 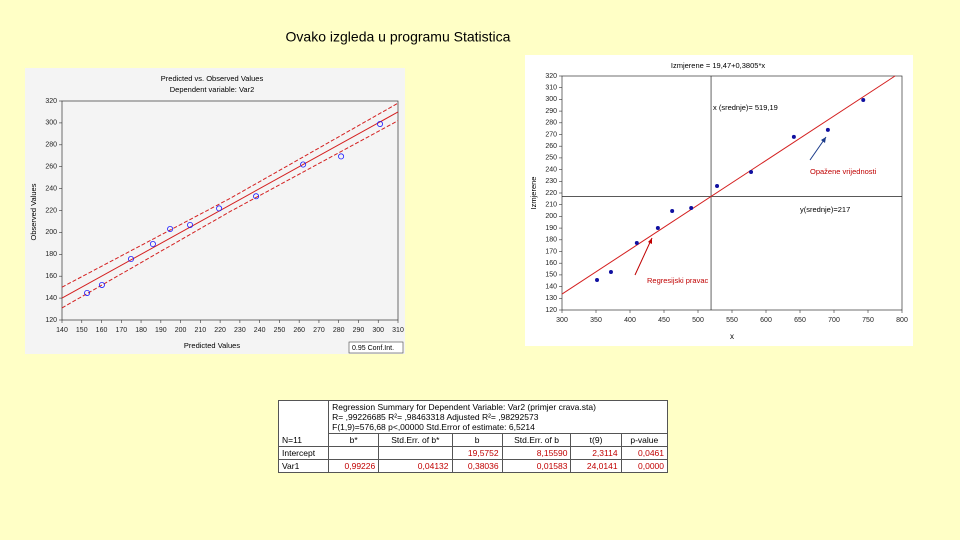 I want to click on x-tick-label: 180, so click(x=141, y=330).